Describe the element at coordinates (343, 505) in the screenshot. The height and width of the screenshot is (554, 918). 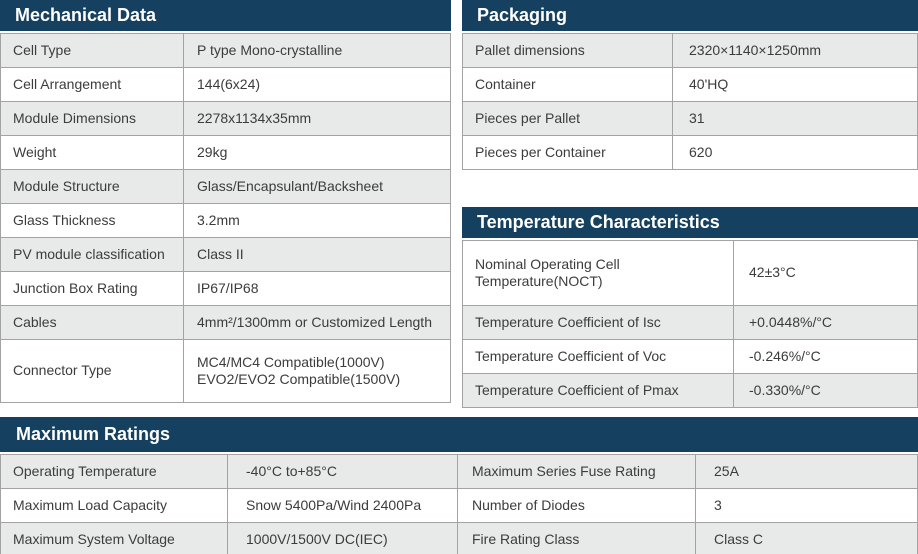
I see `row-value: Snow 5400Pa/Wind 2400Pa` at that location.